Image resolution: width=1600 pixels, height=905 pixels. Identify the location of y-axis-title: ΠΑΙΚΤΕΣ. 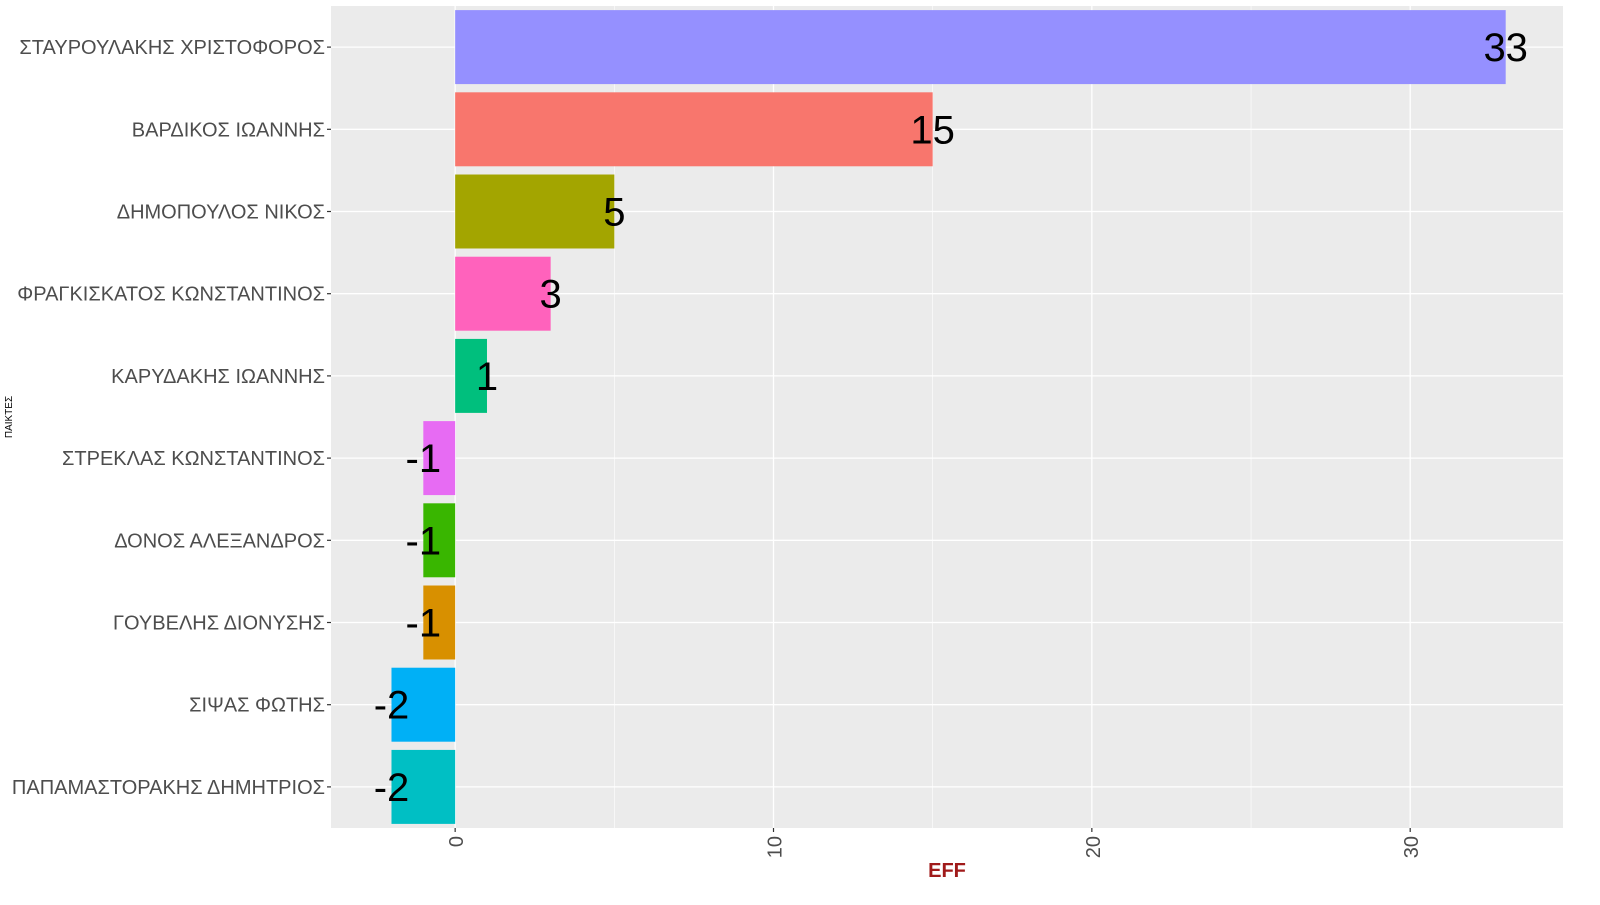
(9, 417).